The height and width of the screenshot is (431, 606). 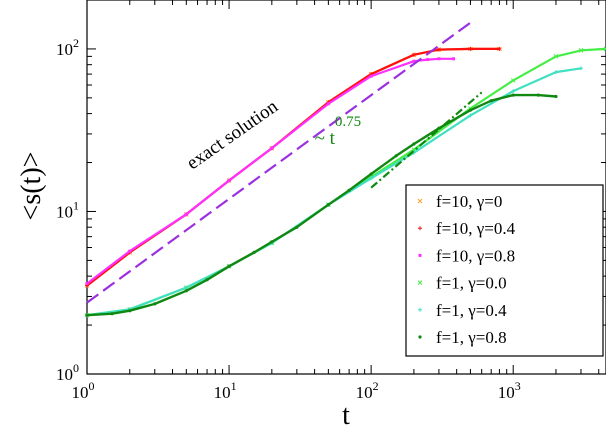 I want to click on legend-label: f=1, γ=0.4, so click(x=471, y=310).